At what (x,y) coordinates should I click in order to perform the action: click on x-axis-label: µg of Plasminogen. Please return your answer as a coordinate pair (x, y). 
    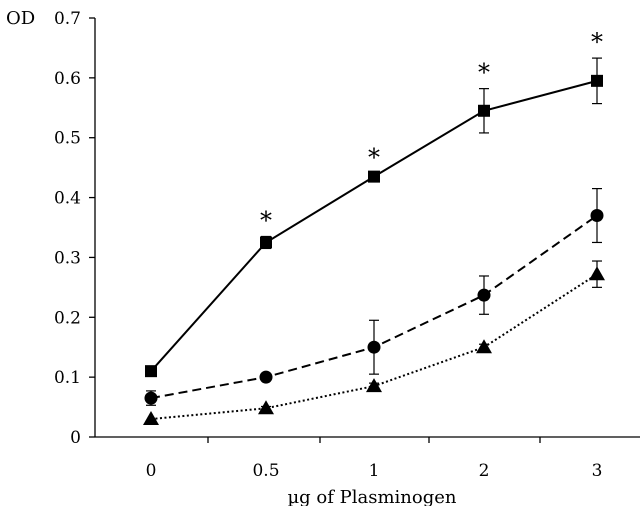
    Looking at the image, I should click on (371, 496).